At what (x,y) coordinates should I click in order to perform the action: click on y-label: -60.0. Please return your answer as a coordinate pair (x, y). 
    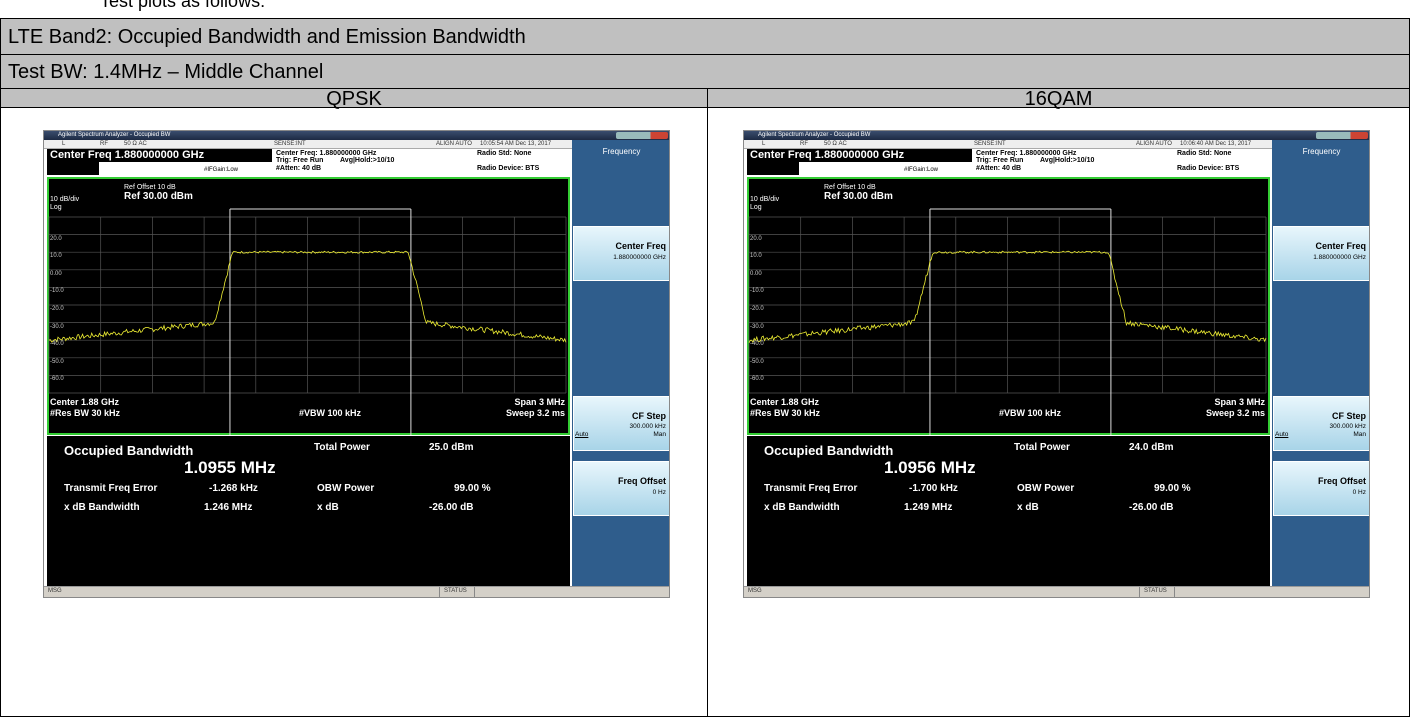
    Looking at the image, I should click on (757, 379).